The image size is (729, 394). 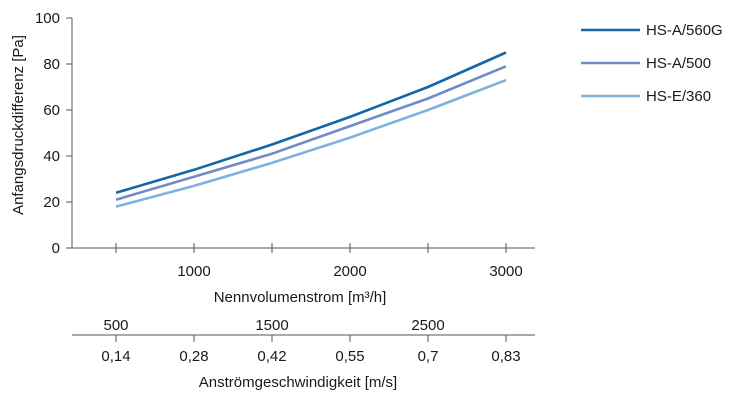 What do you see at coordinates (51, 156) in the screenshot?
I see `y-tick-label: 40` at bounding box center [51, 156].